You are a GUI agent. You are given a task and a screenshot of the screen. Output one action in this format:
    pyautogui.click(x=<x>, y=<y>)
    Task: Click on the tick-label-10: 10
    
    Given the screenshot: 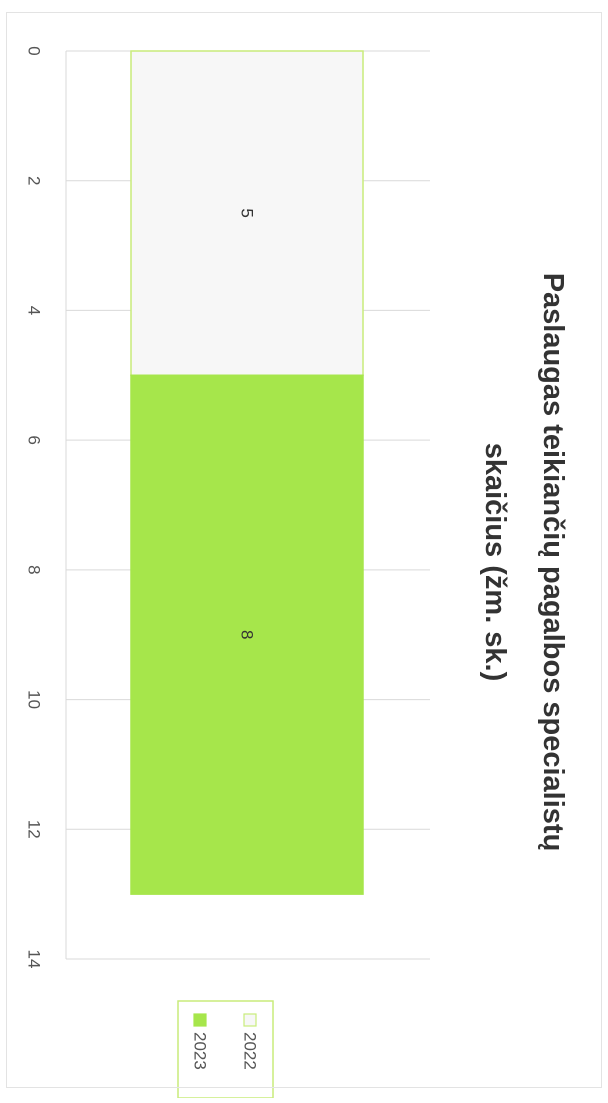 What is the action you would take?
    pyautogui.click(x=34, y=699)
    